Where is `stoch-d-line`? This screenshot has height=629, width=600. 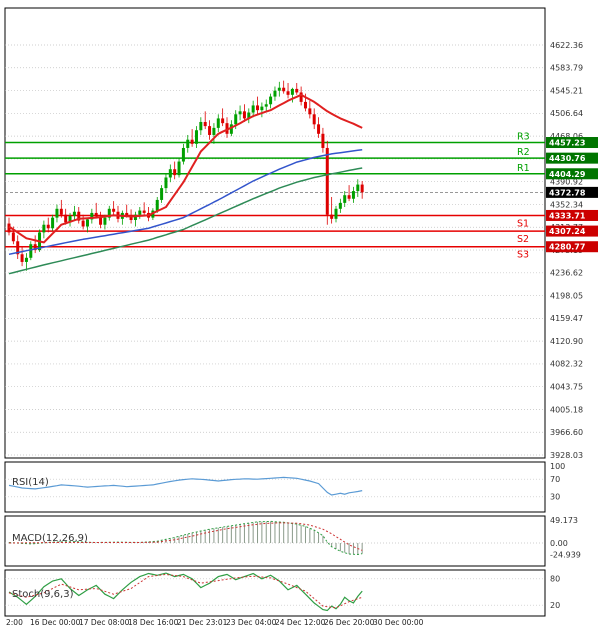 stoch-d-line is located at coordinates (185, 591).